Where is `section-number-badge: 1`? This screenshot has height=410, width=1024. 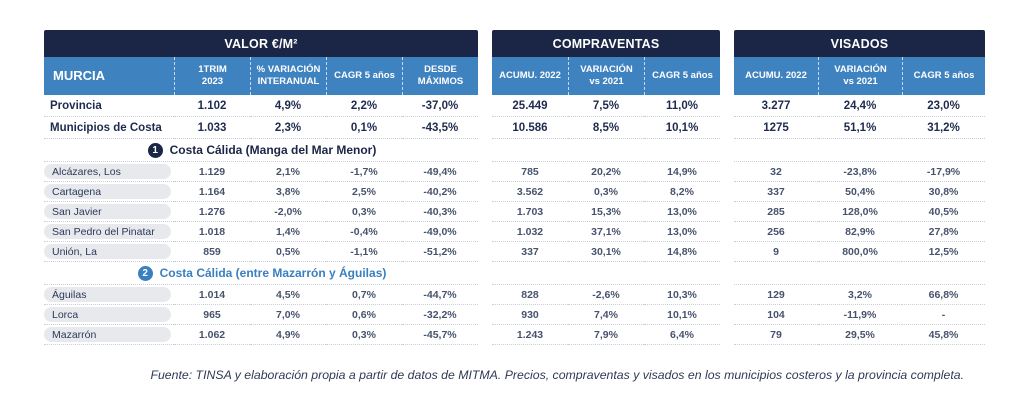
section-number-badge: 1 is located at coordinates (155, 150).